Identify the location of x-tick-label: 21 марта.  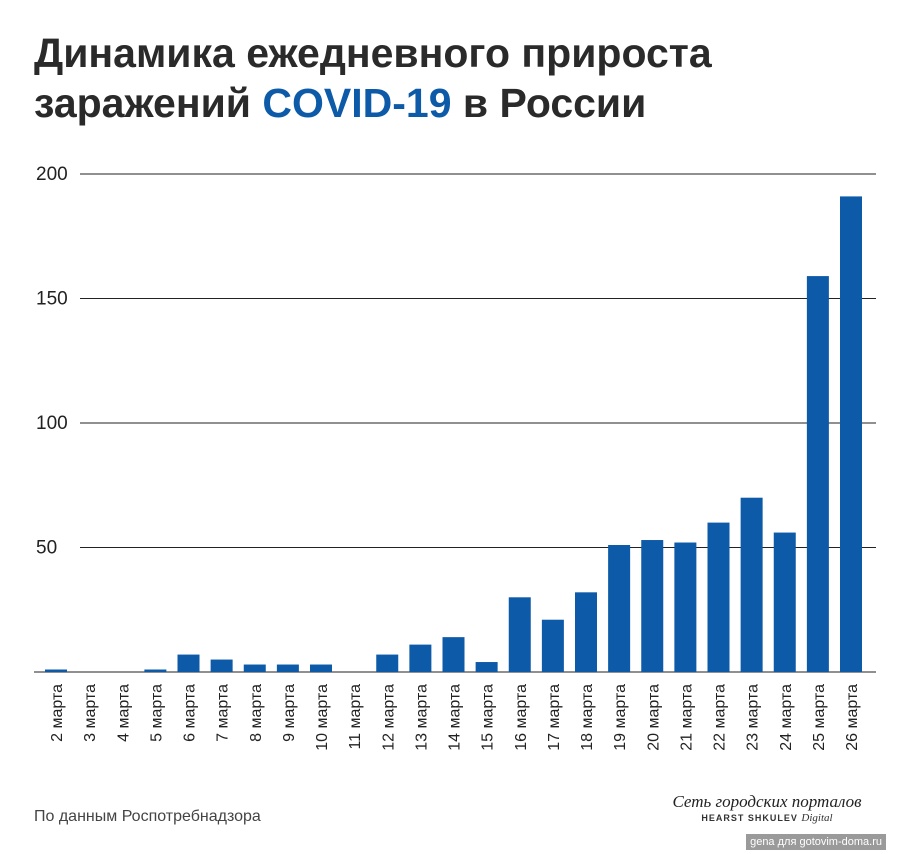
(686, 717).